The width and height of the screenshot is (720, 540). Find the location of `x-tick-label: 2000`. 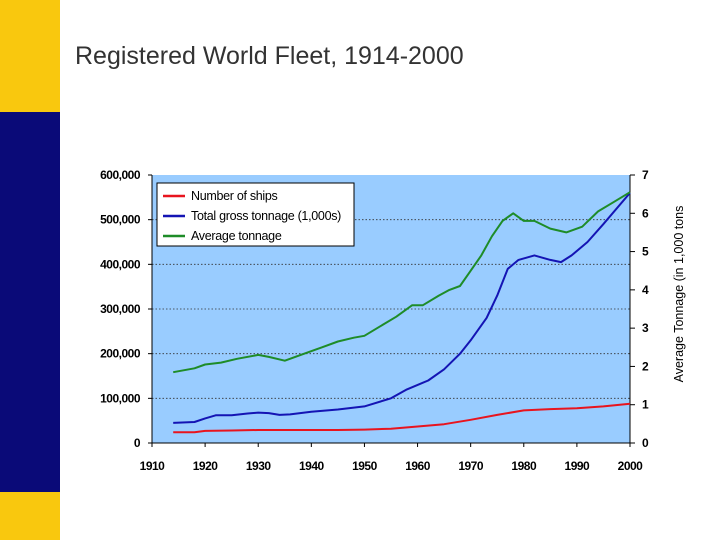

x-tick-label: 2000 is located at coordinates (631, 466).